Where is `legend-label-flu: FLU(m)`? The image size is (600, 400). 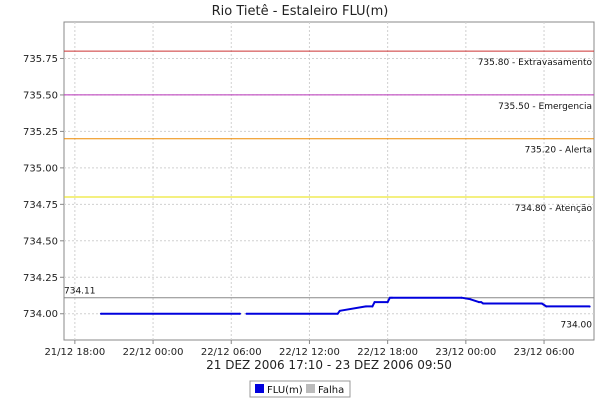
legend-label-flu: FLU(m) is located at coordinates (285, 390).